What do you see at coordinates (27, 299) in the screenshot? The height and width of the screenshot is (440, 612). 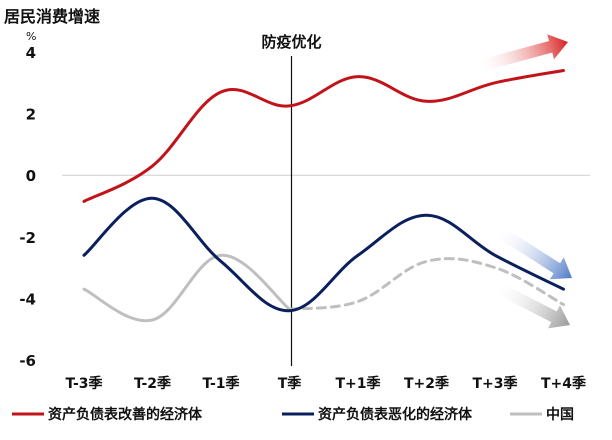 I see `y-tick-label: -4` at bounding box center [27, 299].